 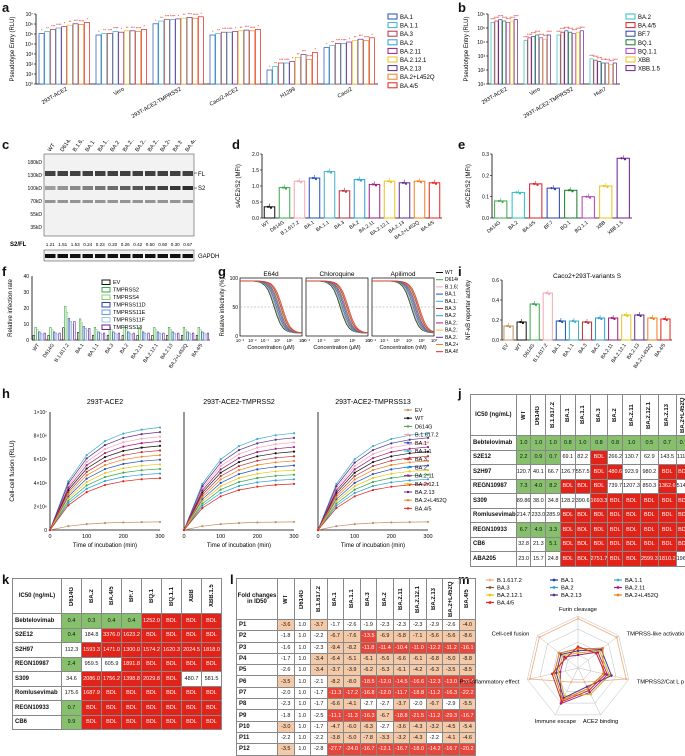 I want to click on legend-label: BA.2+L452Q, so click(x=451, y=345).